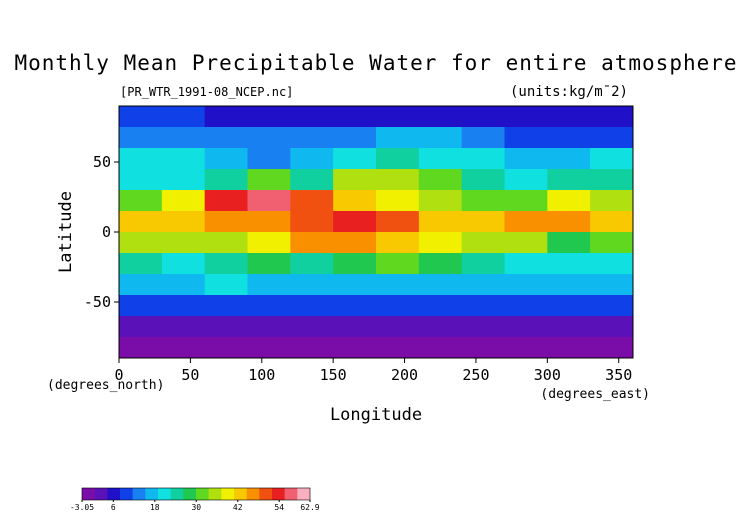 The image size is (752, 532). I want to click on colorbar-tick-label: 18, so click(155, 507).